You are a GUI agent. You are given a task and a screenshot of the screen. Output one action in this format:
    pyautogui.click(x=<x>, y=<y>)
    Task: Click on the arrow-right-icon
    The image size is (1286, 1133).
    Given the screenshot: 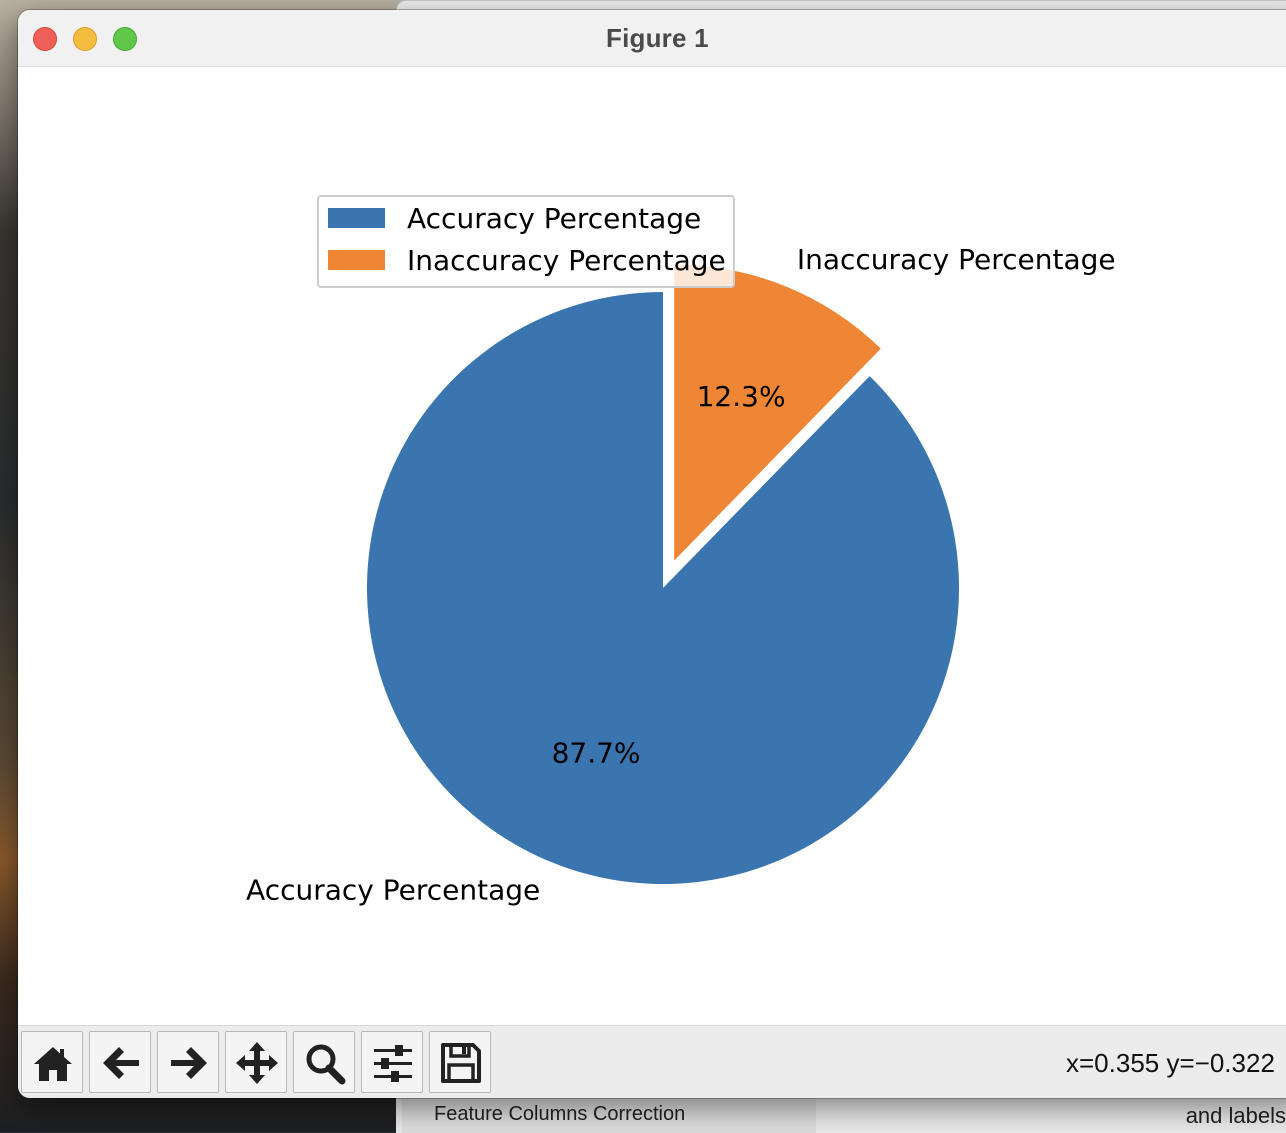 What is the action you would take?
    pyautogui.click(x=189, y=1063)
    